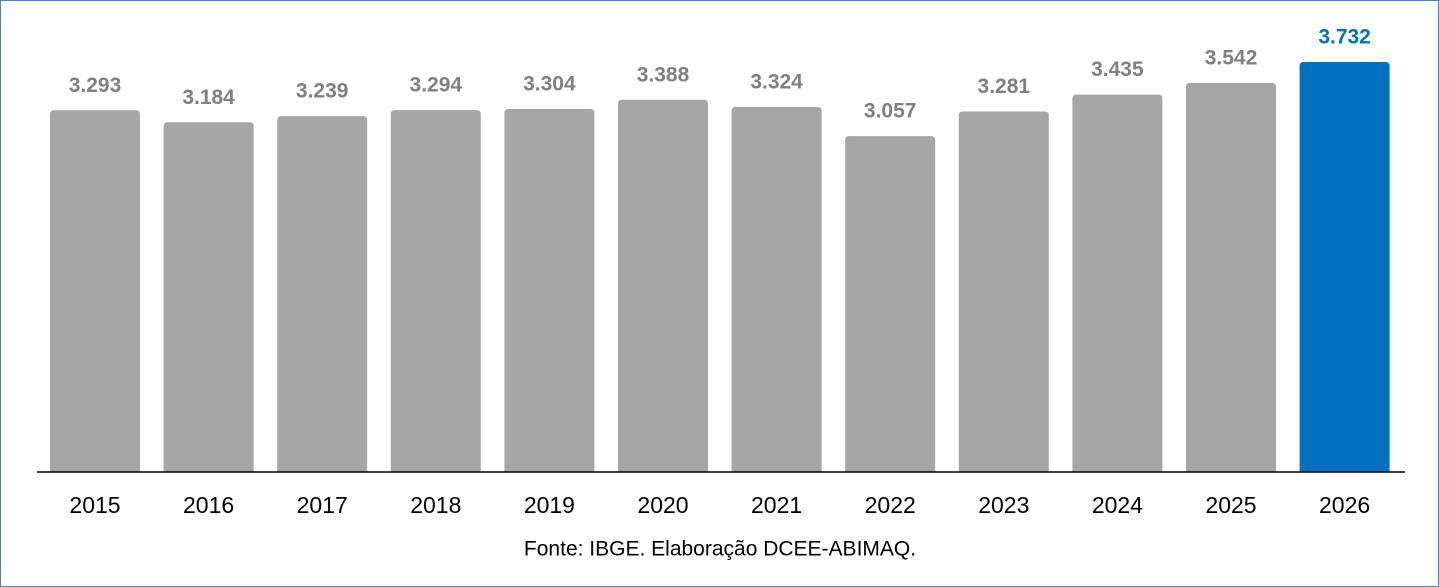 The width and height of the screenshot is (1439, 587). What do you see at coordinates (436, 85) in the screenshot?
I see `data-label: 3.294` at bounding box center [436, 85].